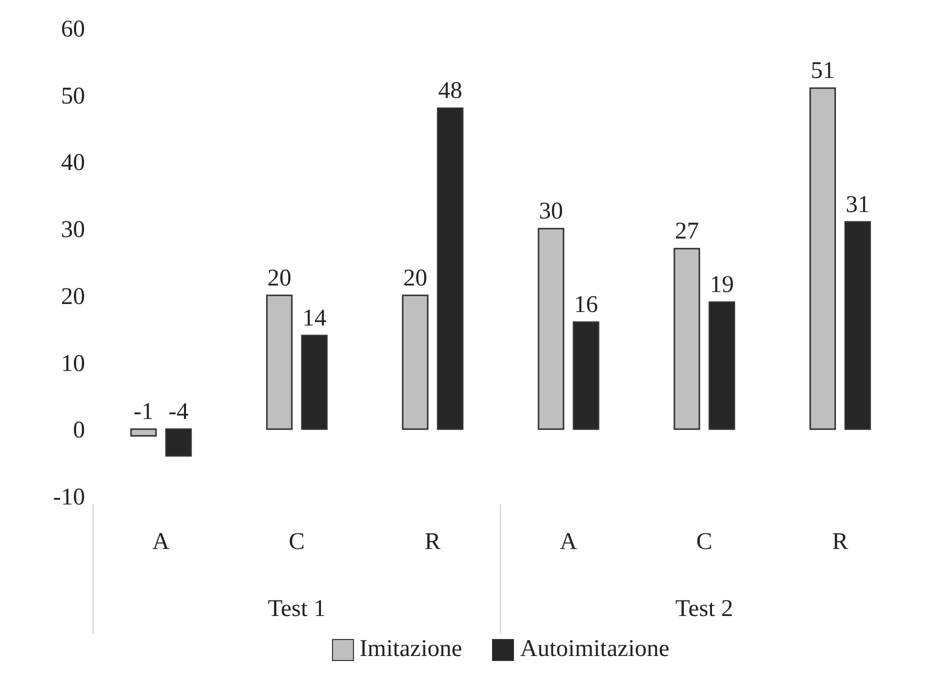  I want to click on data-label: -1, so click(144, 412).